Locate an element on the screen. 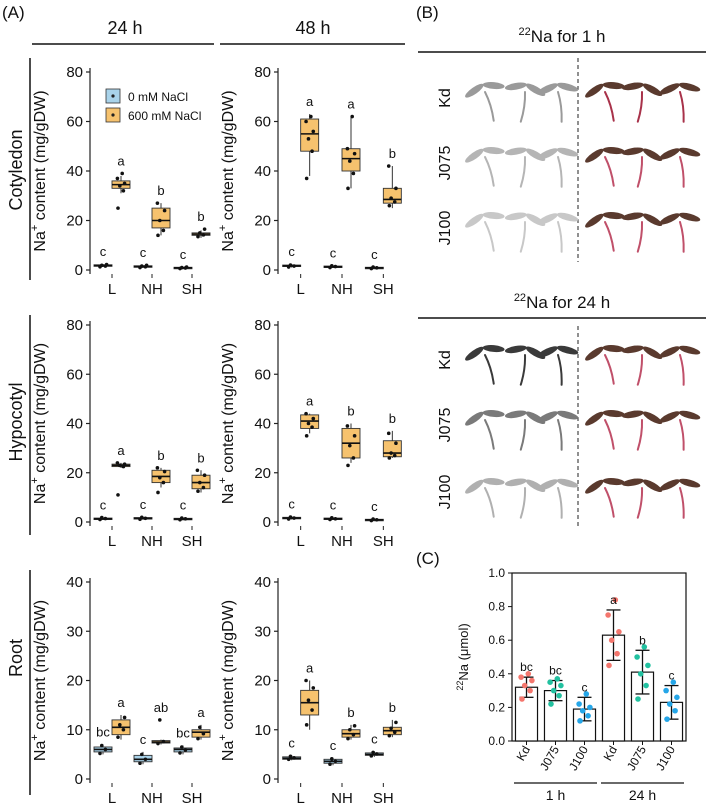 Image resolution: width=708 pixels, height=806 pixels. y-tick-label: 30 is located at coordinates (74, 631).